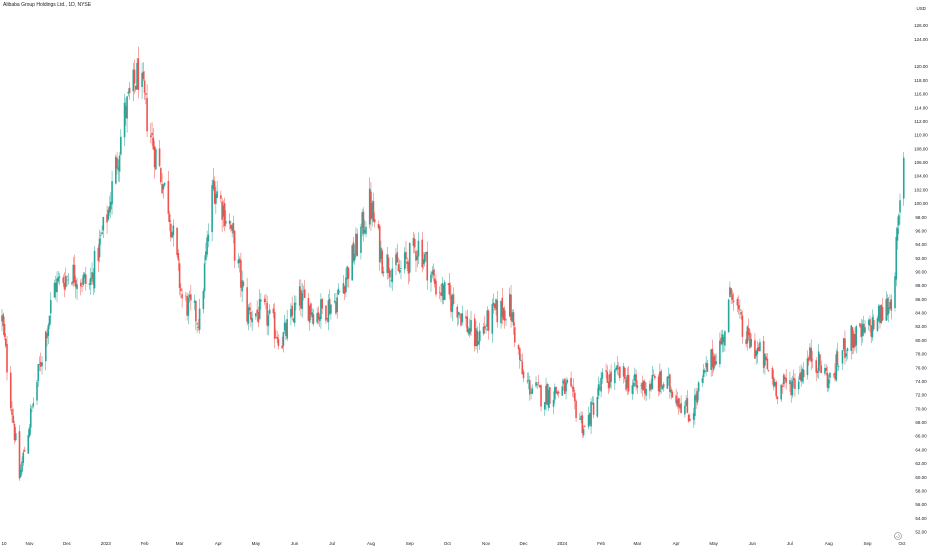  What do you see at coordinates (898, 536) in the screenshot?
I see `reset-scale-button` at bounding box center [898, 536].